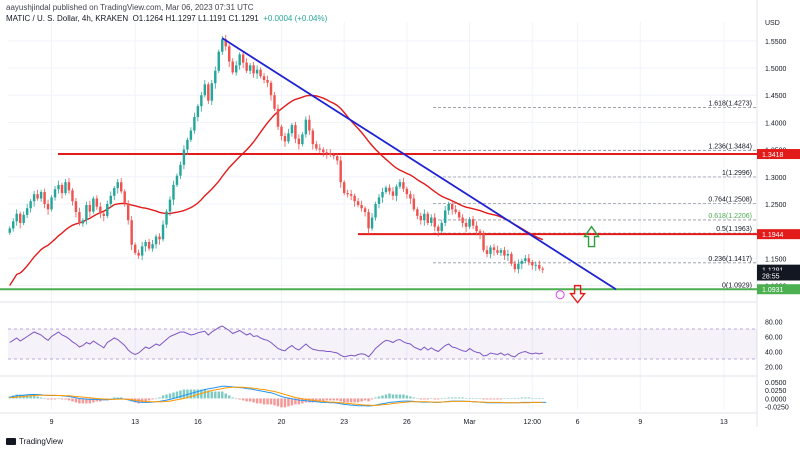 The image size is (800, 450). What do you see at coordinates (382, 342) in the screenshot?
I see `rsi-pane` at bounding box center [382, 342].